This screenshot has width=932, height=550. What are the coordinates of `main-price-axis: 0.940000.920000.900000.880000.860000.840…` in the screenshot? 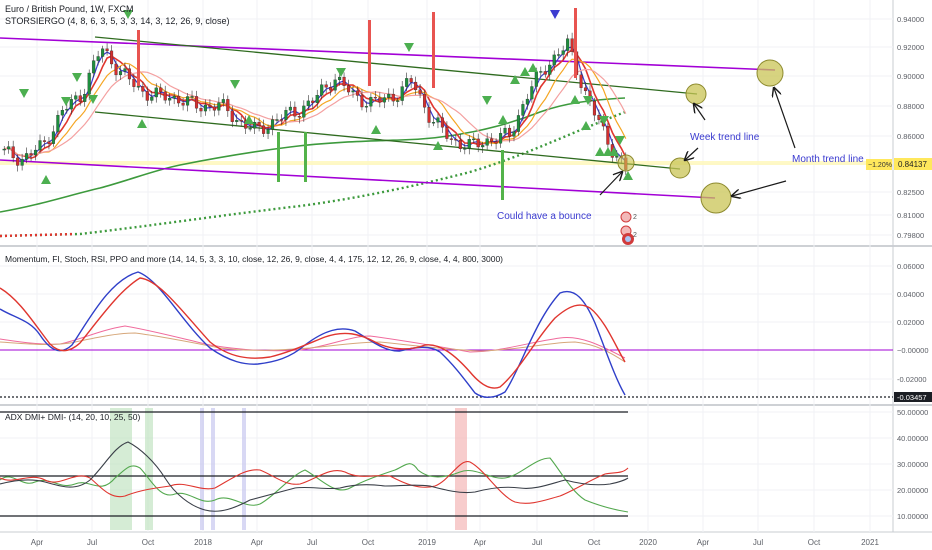 It's located at (910, 127).